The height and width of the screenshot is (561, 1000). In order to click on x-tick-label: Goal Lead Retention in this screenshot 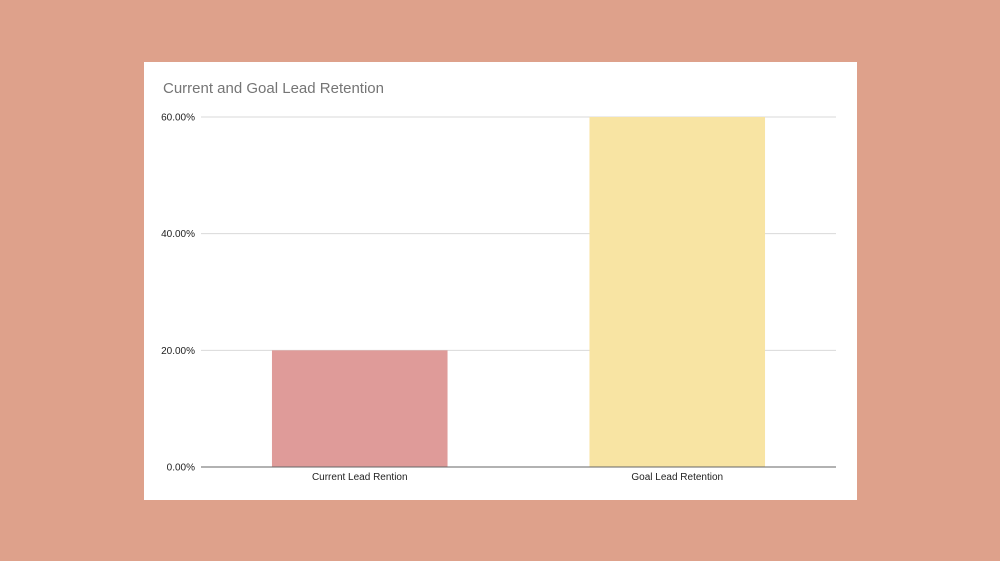, I will do `click(677, 477)`.